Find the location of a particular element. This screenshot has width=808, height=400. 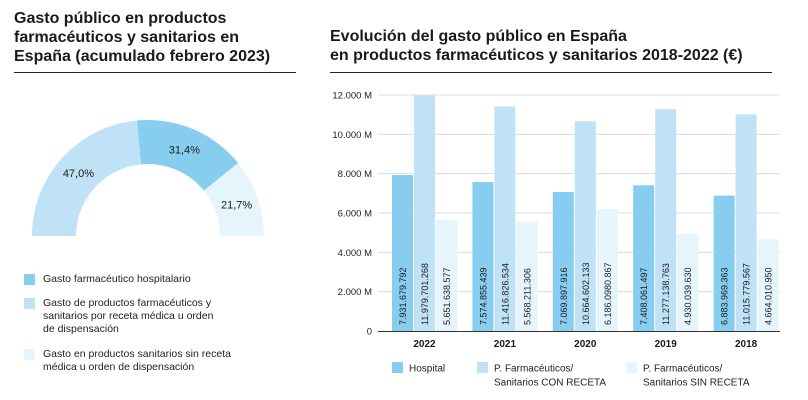

legend-label: Gasto farmacéutico hospitalario is located at coordinates (117, 279).